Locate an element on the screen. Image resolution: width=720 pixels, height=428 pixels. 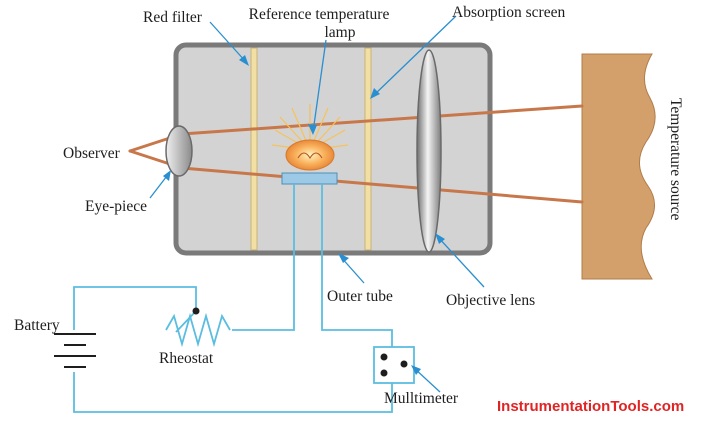
label-battery: Battery is located at coordinates (37, 325).